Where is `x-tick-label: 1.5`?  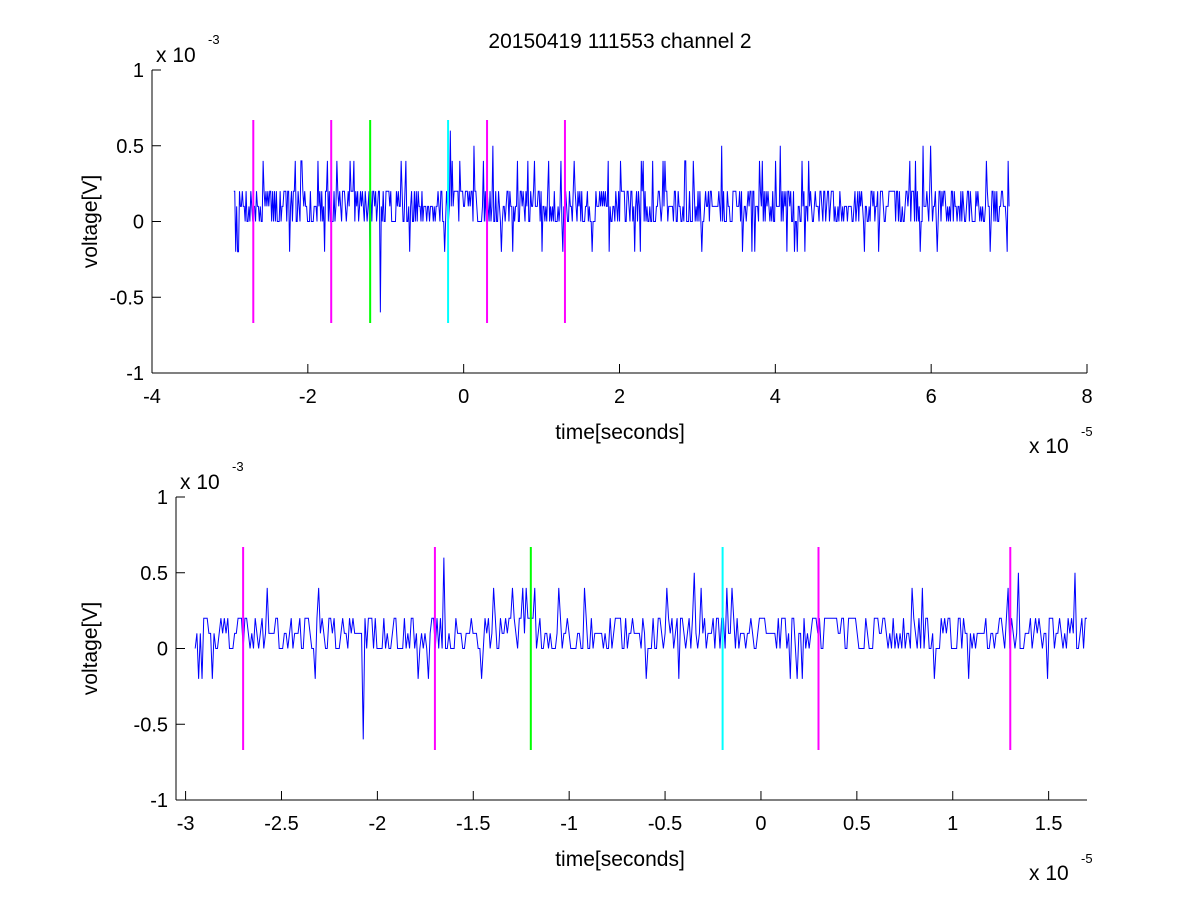 x-tick-label: 1.5 is located at coordinates (1049, 824).